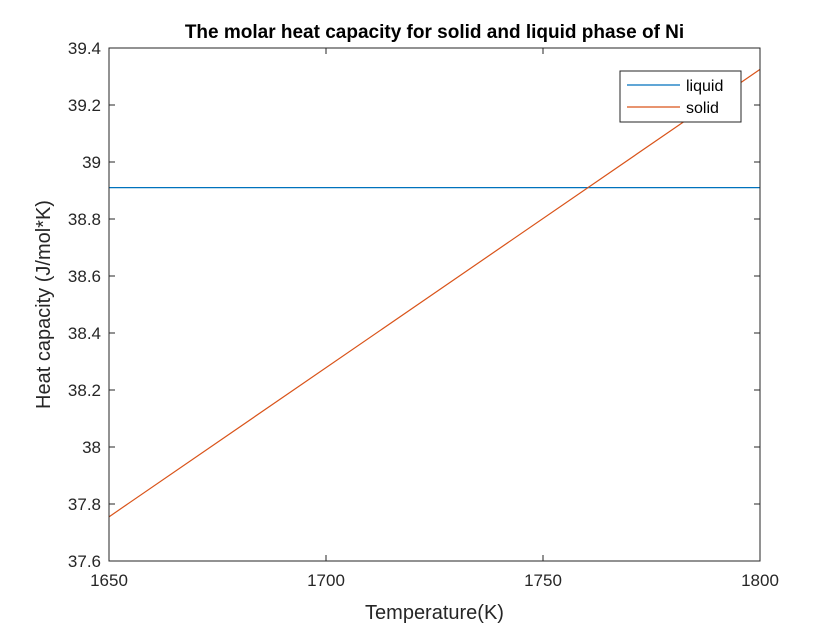 The width and height of the screenshot is (840, 635). I want to click on x-axis-label: Temperature(K), so click(434, 613).